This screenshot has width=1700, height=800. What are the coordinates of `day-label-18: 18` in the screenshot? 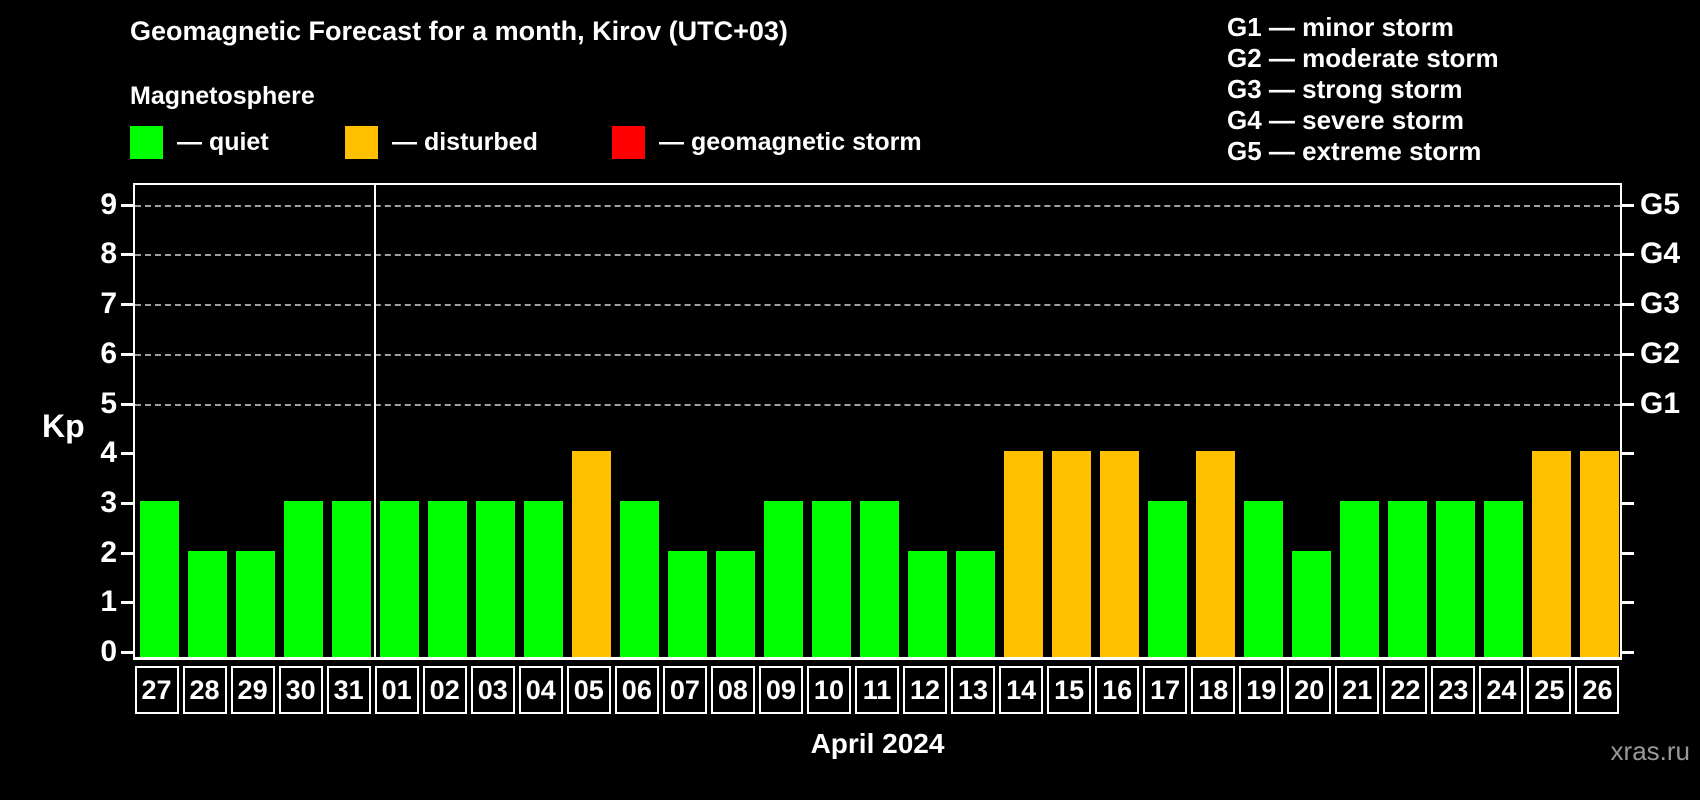 It's located at (1213, 690).